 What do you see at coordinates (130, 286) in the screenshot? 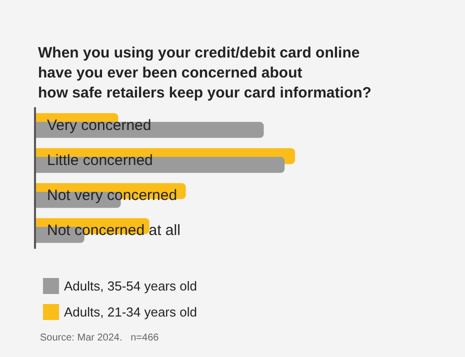
I see `legend-label: Adults, 35-54 years old` at bounding box center [130, 286].